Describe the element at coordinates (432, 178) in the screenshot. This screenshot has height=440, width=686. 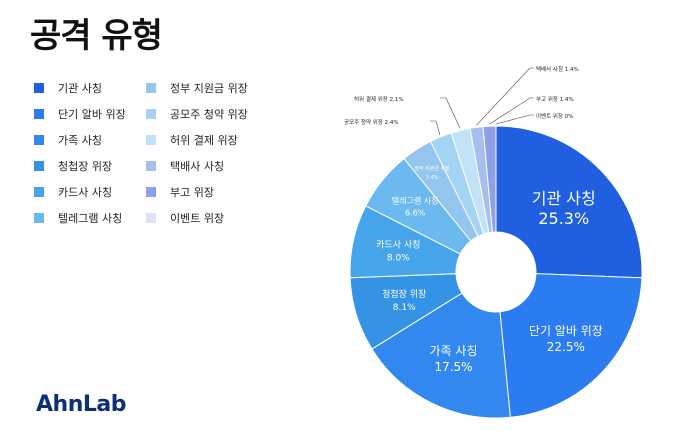
I see `data-label: 3.4%` at that location.